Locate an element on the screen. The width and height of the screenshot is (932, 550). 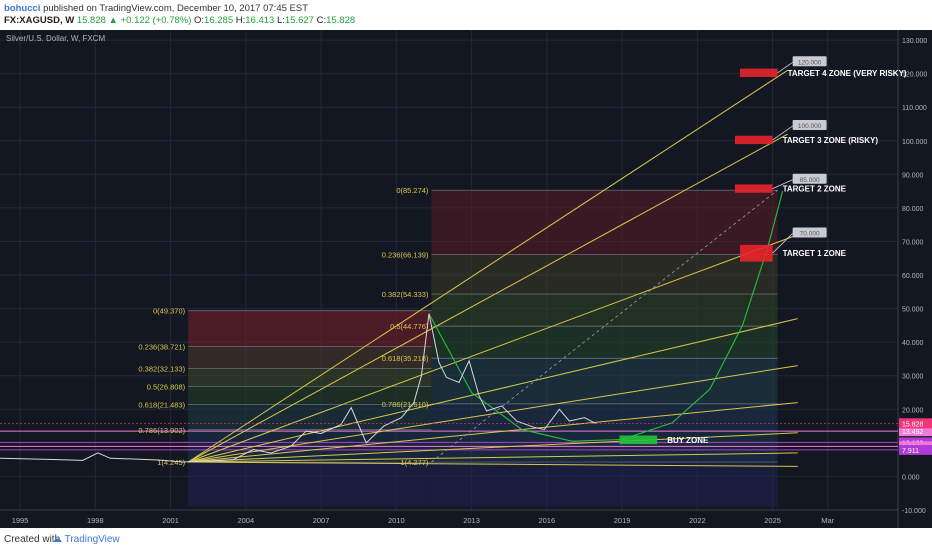
y-tick-label: -10.000 is located at coordinates (914, 511).